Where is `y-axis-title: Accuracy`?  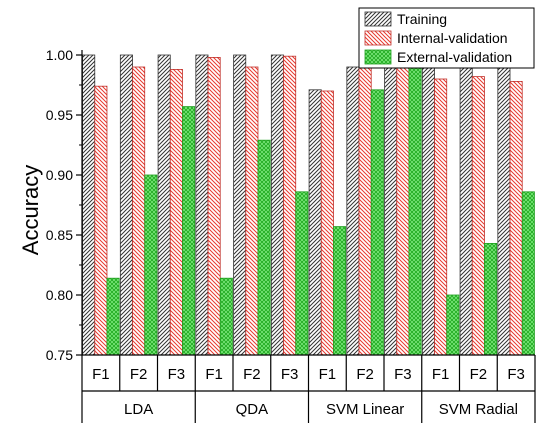
y-axis-title: Accuracy is located at coordinates (30, 210).